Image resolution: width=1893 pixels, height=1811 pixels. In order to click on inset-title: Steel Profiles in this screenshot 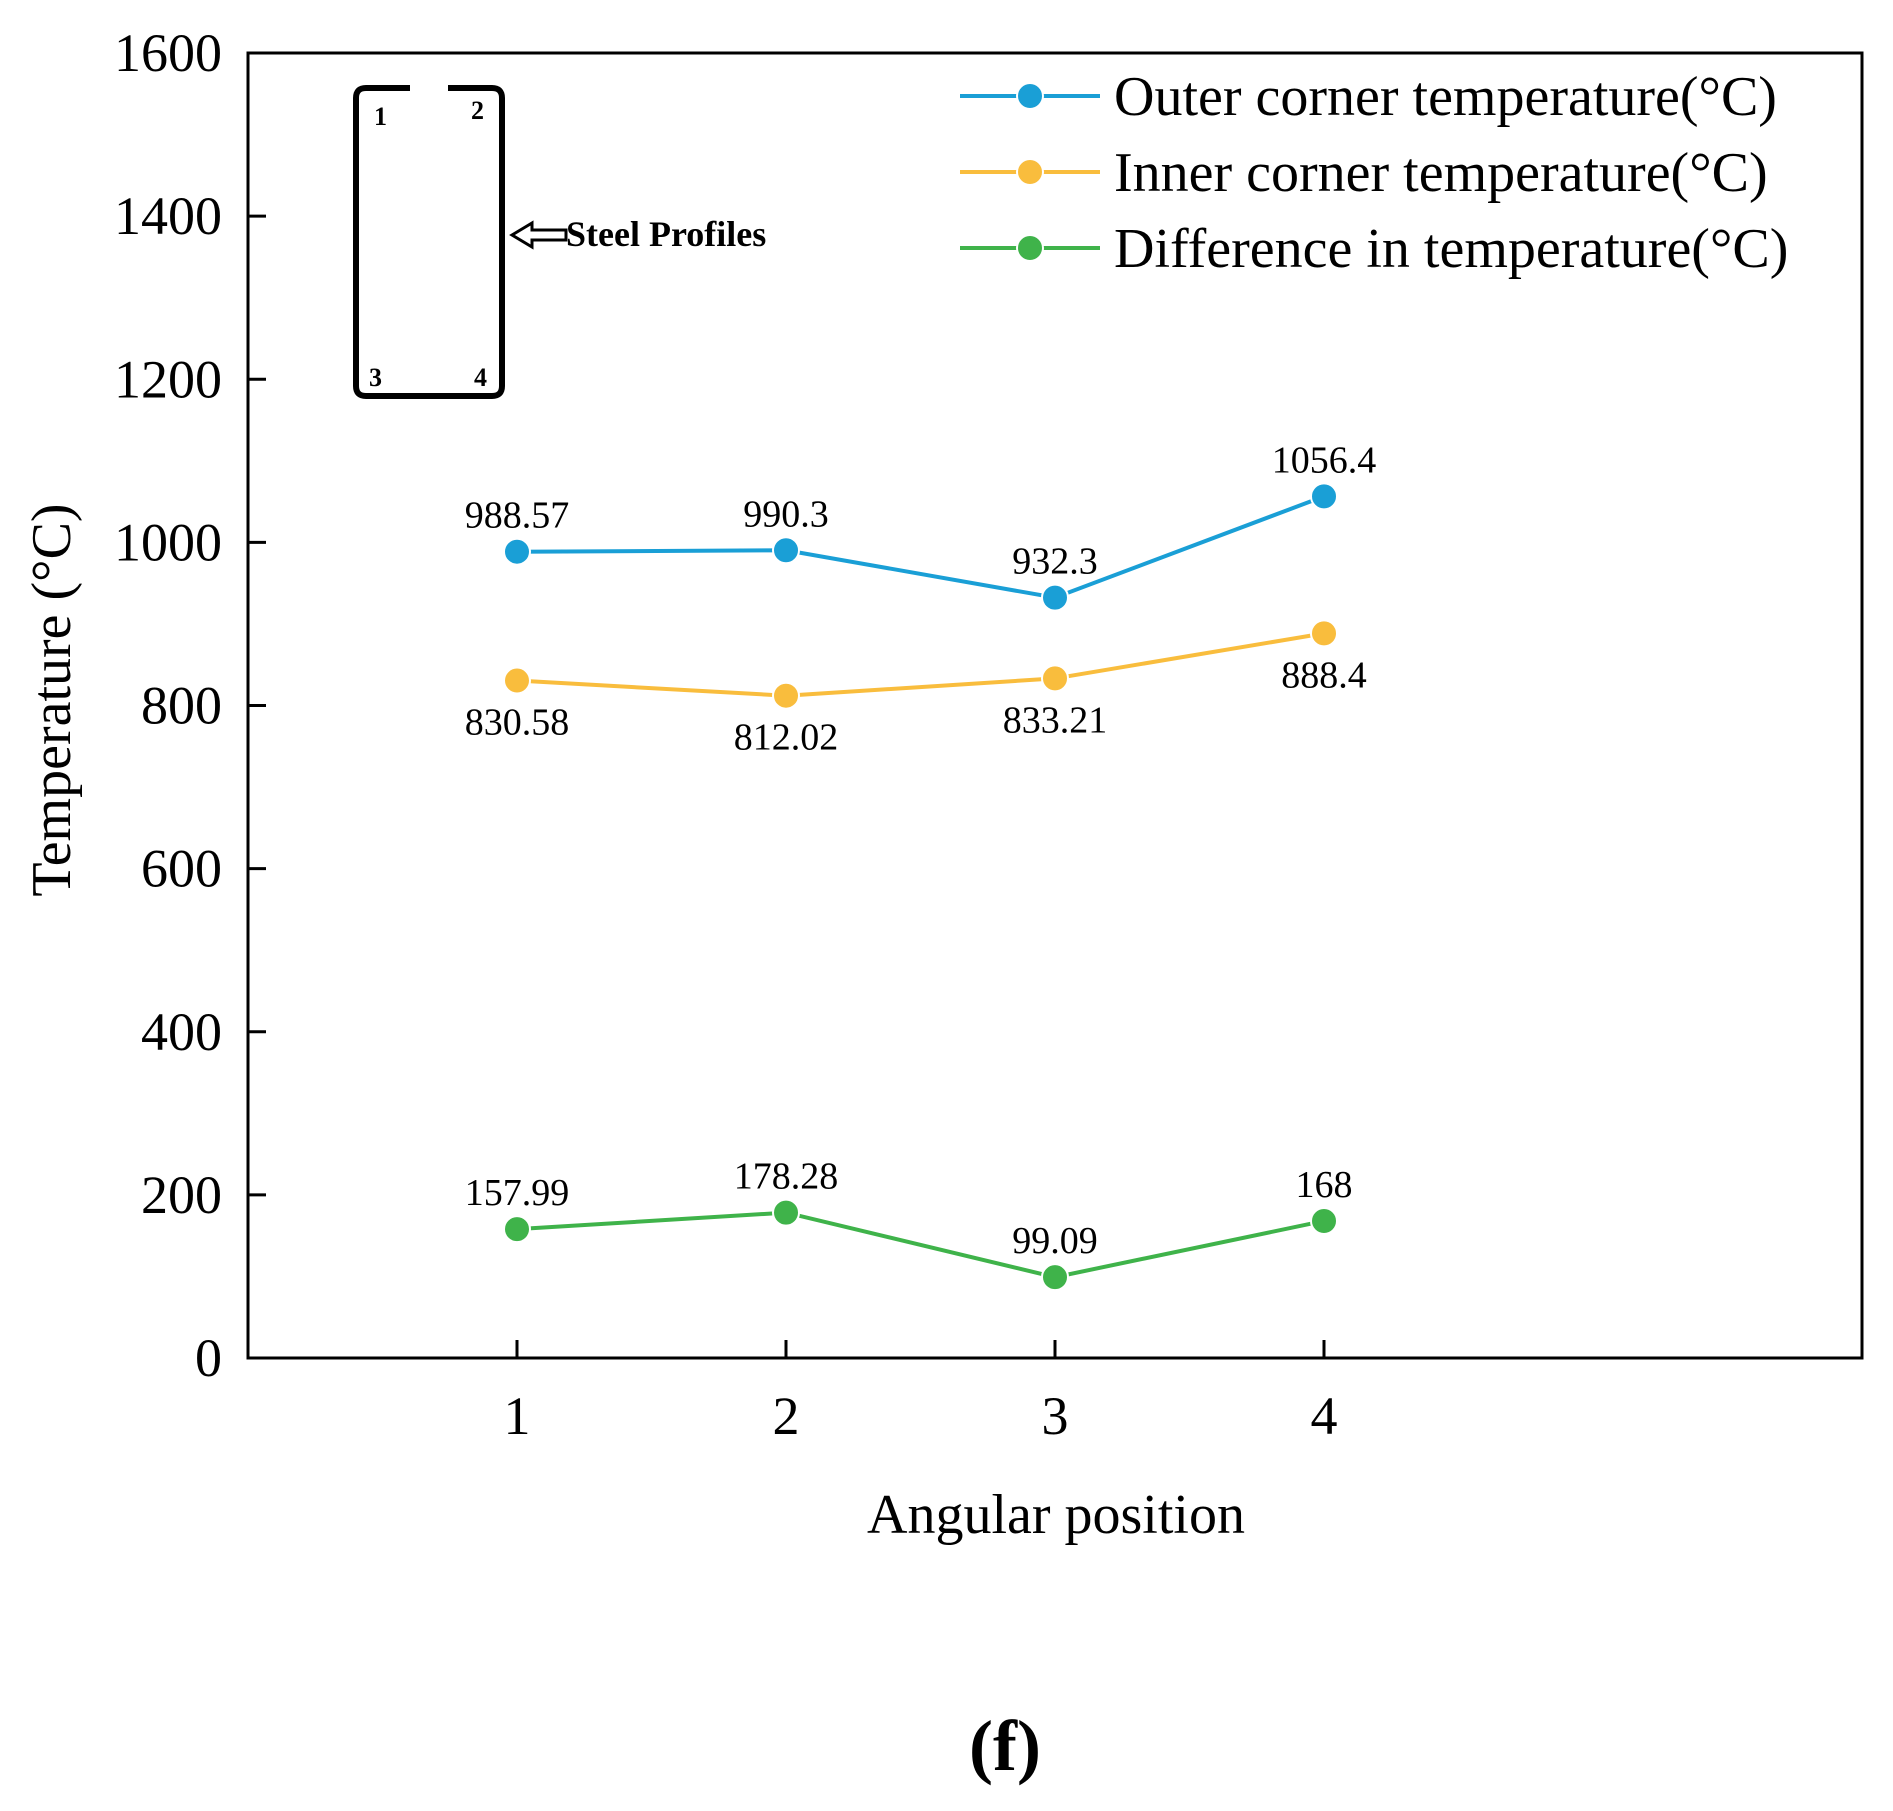, I will do `click(666, 234)`.